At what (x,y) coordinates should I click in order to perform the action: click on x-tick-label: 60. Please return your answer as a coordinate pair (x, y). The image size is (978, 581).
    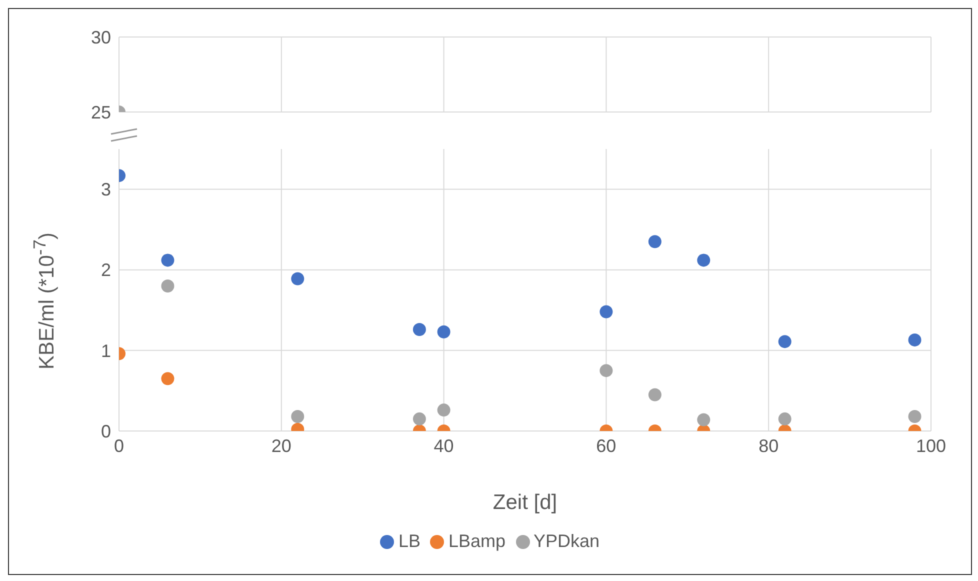
    Looking at the image, I should click on (606, 446).